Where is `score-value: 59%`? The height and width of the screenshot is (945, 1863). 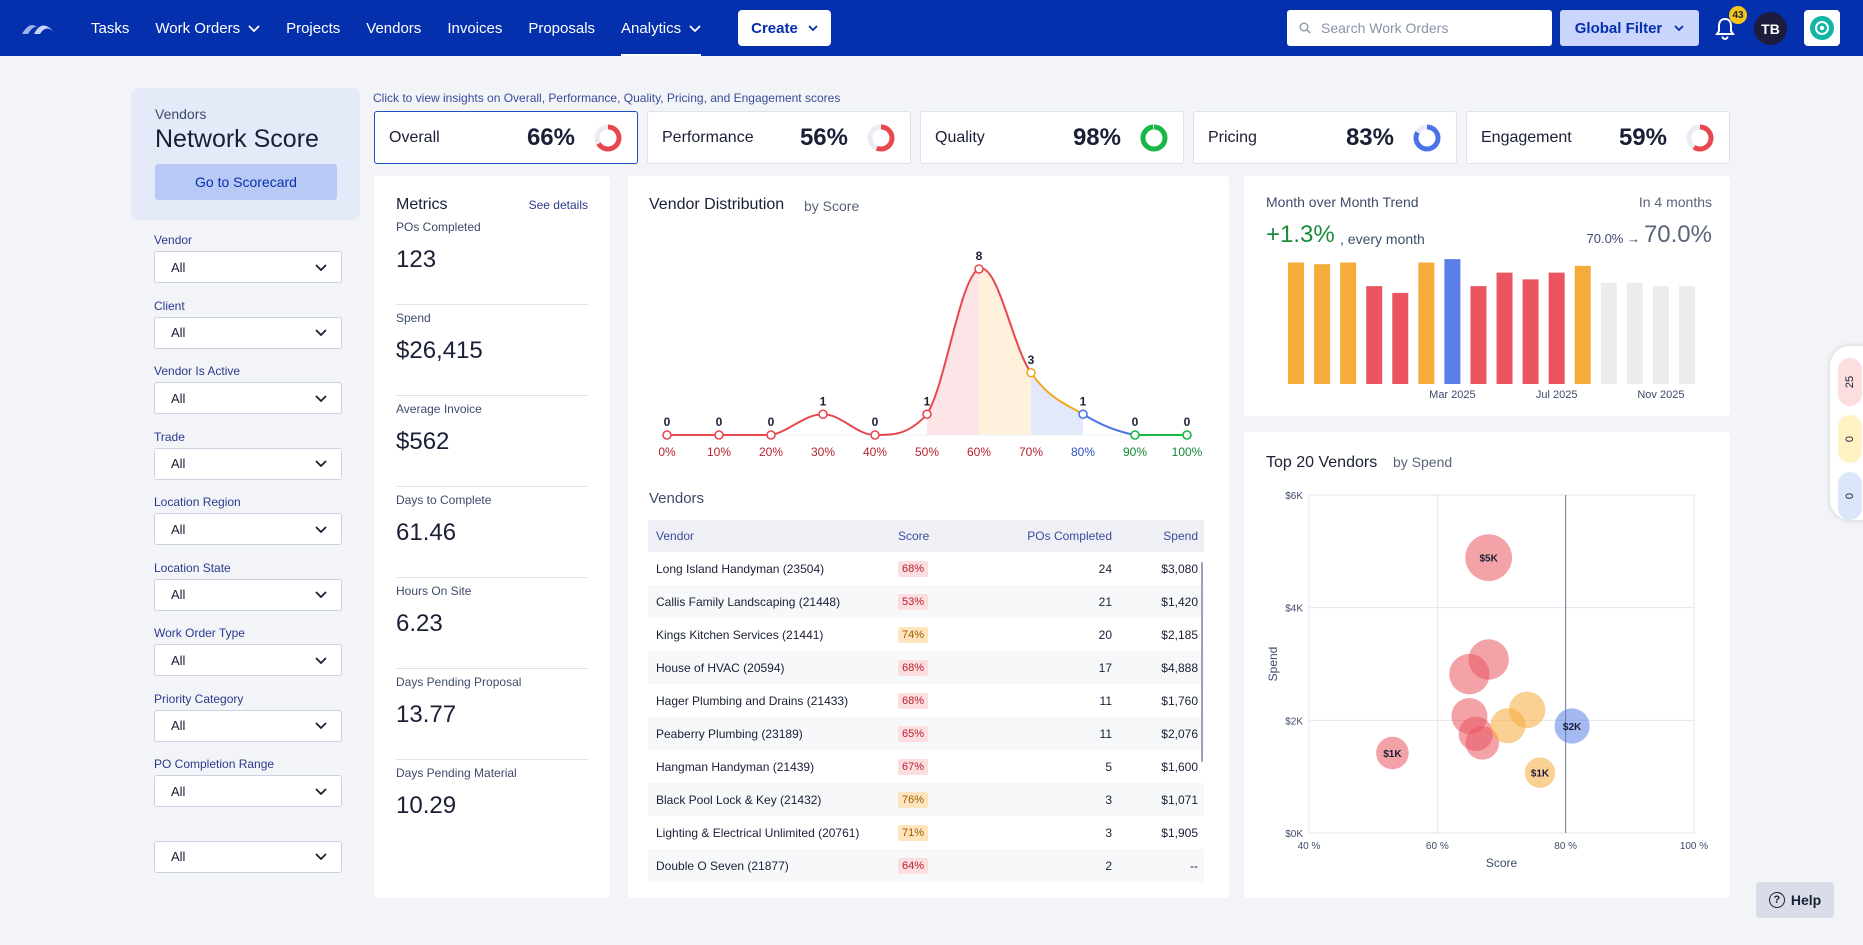 score-value: 59% is located at coordinates (1642, 137).